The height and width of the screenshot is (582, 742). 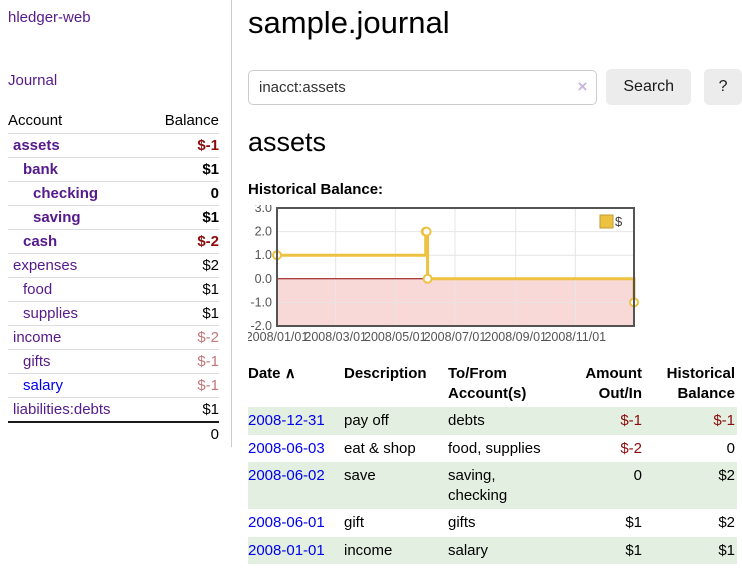 What do you see at coordinates (41, 169) in the screenshot?
I see `account-link: bank` at bounding box center [41, 169].